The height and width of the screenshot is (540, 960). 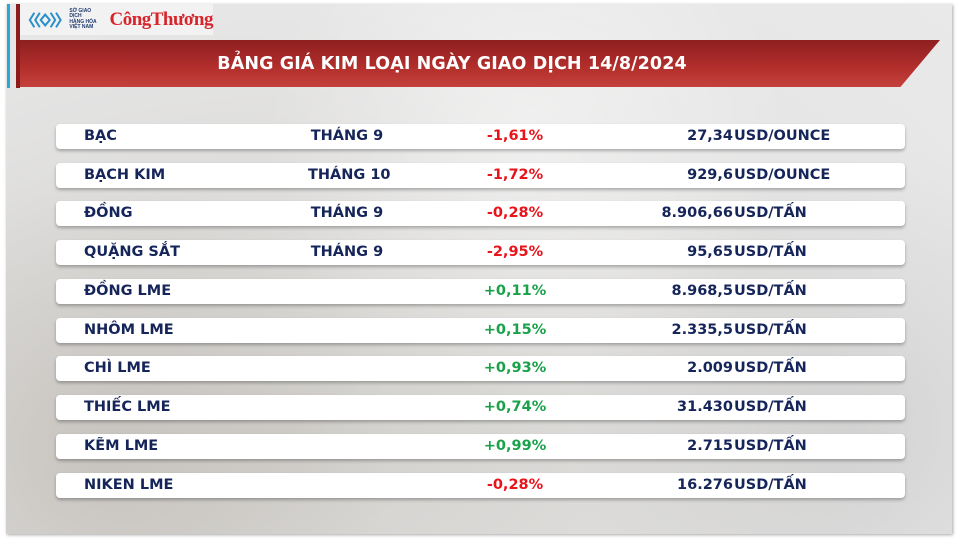 What do you see at coordinates (710, 368) in the screenshot?
I see `price-value: 2.009` at bounding box center [710, 368].